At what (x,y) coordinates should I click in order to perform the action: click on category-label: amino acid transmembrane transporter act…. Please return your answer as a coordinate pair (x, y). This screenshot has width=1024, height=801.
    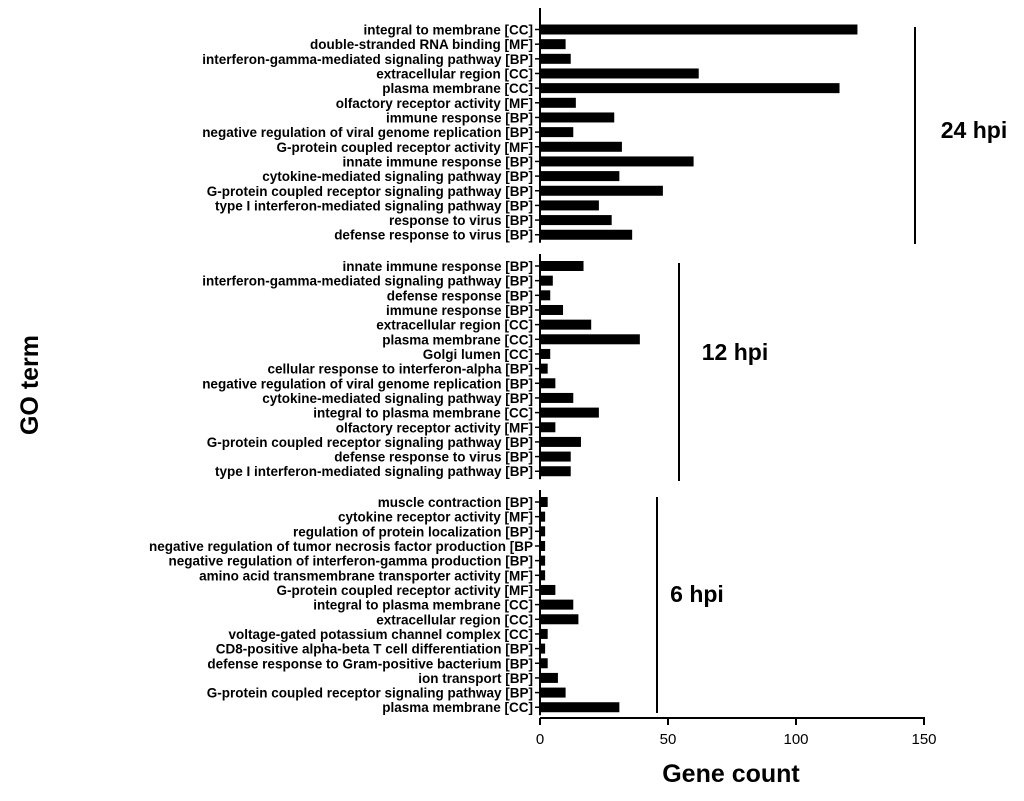
    Looking at the image, I should click on (366, 575).